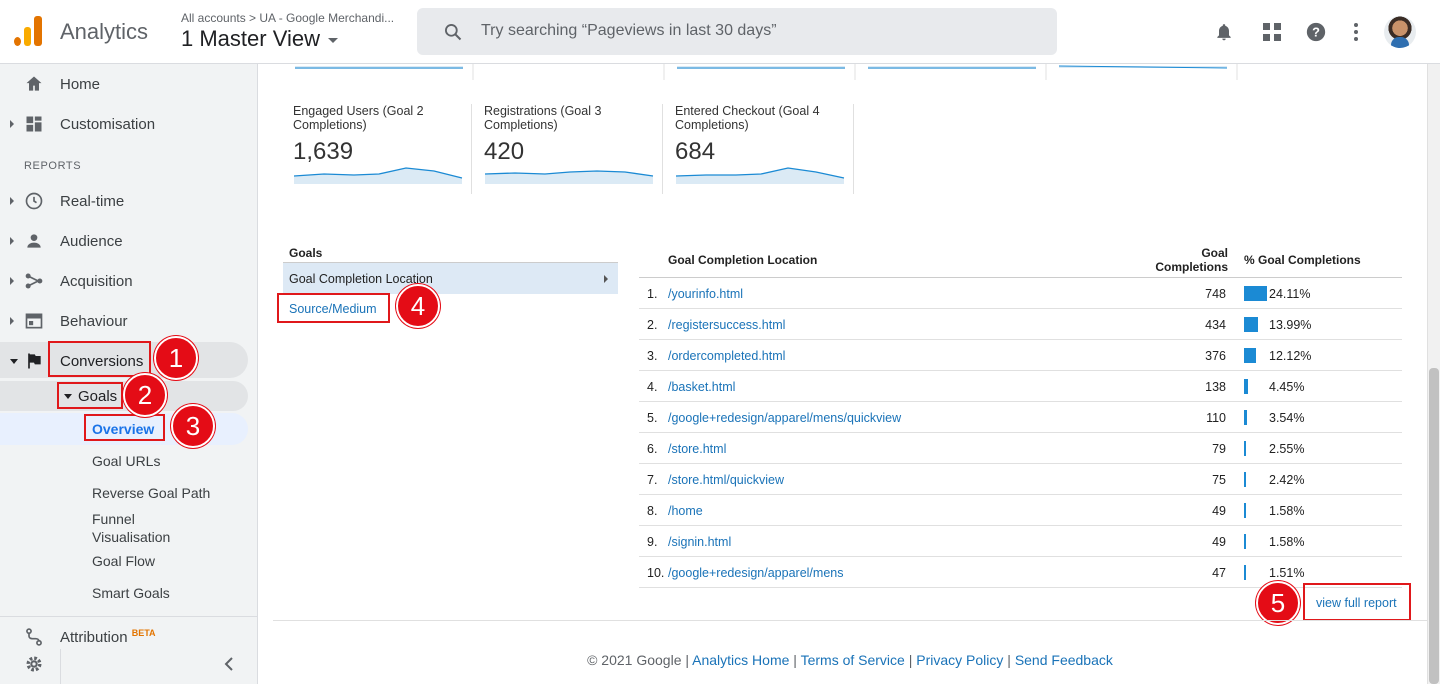 The height and width of the screenshot is (684, 1440). What do you see at coordinates (543, 118) in the screenshot?
I see `goal-card-title: Registrations (Goal 3 Completions)` at bounding box center [543, 118].